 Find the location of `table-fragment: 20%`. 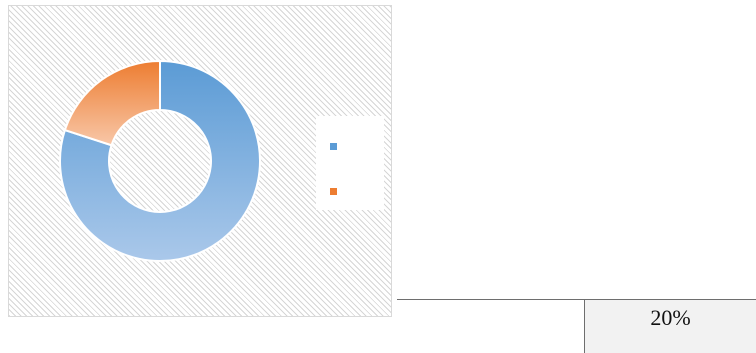

table-fragment: 20% is located at coordinates (576, 326).